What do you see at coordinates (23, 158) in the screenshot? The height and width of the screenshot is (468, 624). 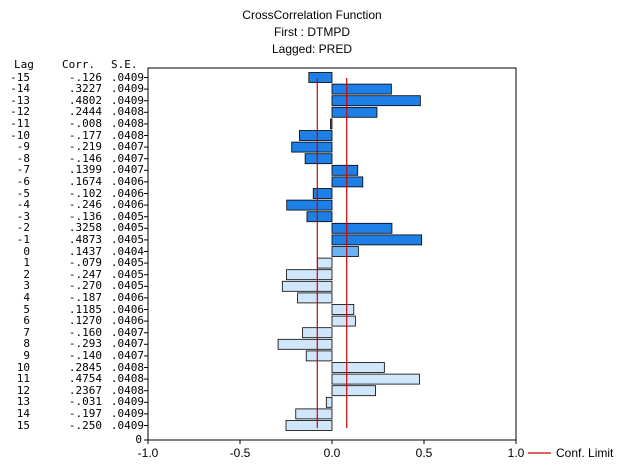 I see `lag-cell: -8` at bounding box center [23, 158].